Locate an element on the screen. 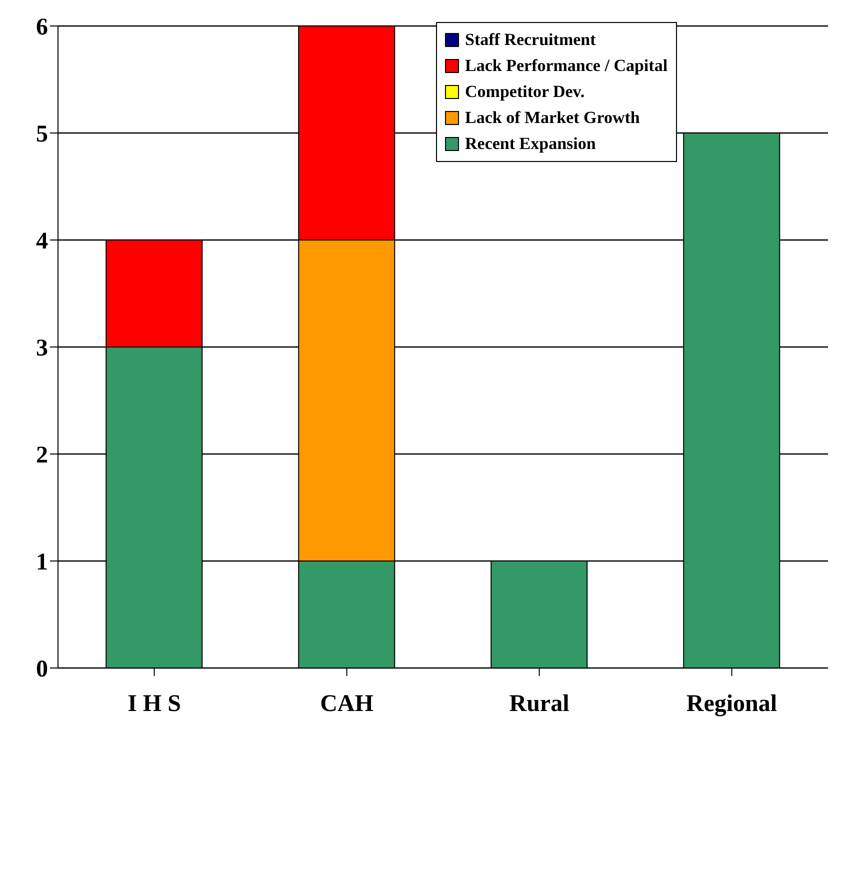 The image size is (847, 886). legend-label: Lack Performance / Capital is located at coordinates (566, 66).